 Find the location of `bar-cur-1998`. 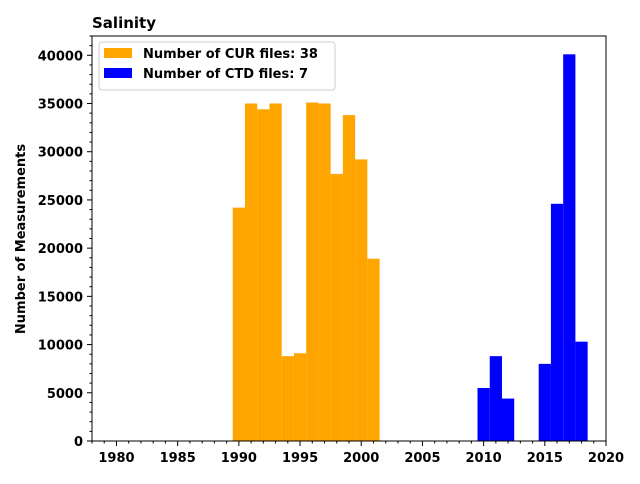

bar-cur-1998 is located at coordinates (336, 307).